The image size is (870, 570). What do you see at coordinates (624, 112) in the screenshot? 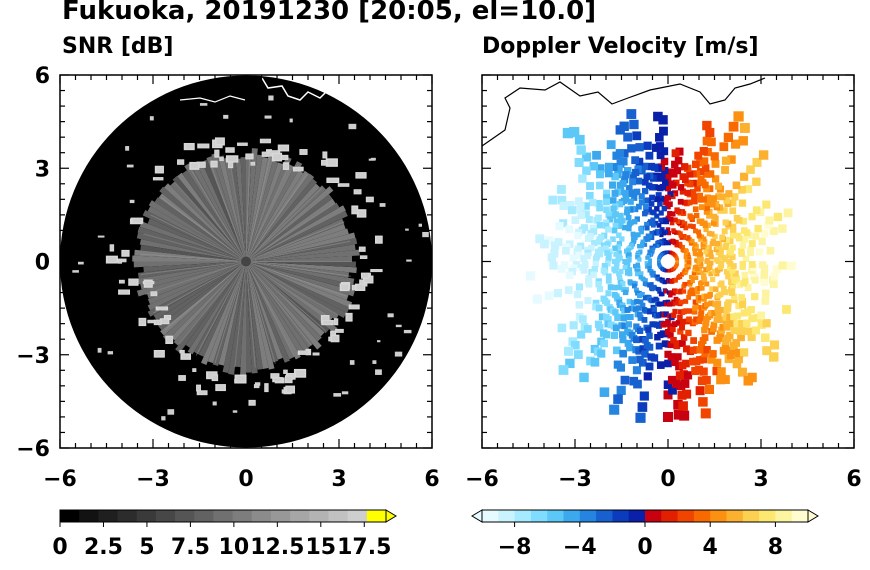
I see `coastline-doppler` at bounding box center [624, 112].